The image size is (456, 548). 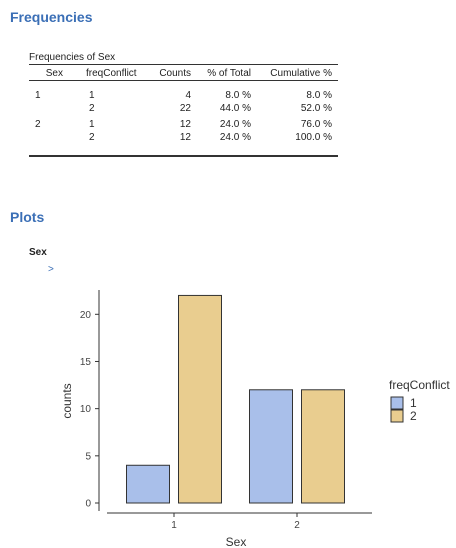 What do you see at coordinates (27, 217) in the screenshot?
I see `plots-title: Plots` at bounding box center [27, 217].